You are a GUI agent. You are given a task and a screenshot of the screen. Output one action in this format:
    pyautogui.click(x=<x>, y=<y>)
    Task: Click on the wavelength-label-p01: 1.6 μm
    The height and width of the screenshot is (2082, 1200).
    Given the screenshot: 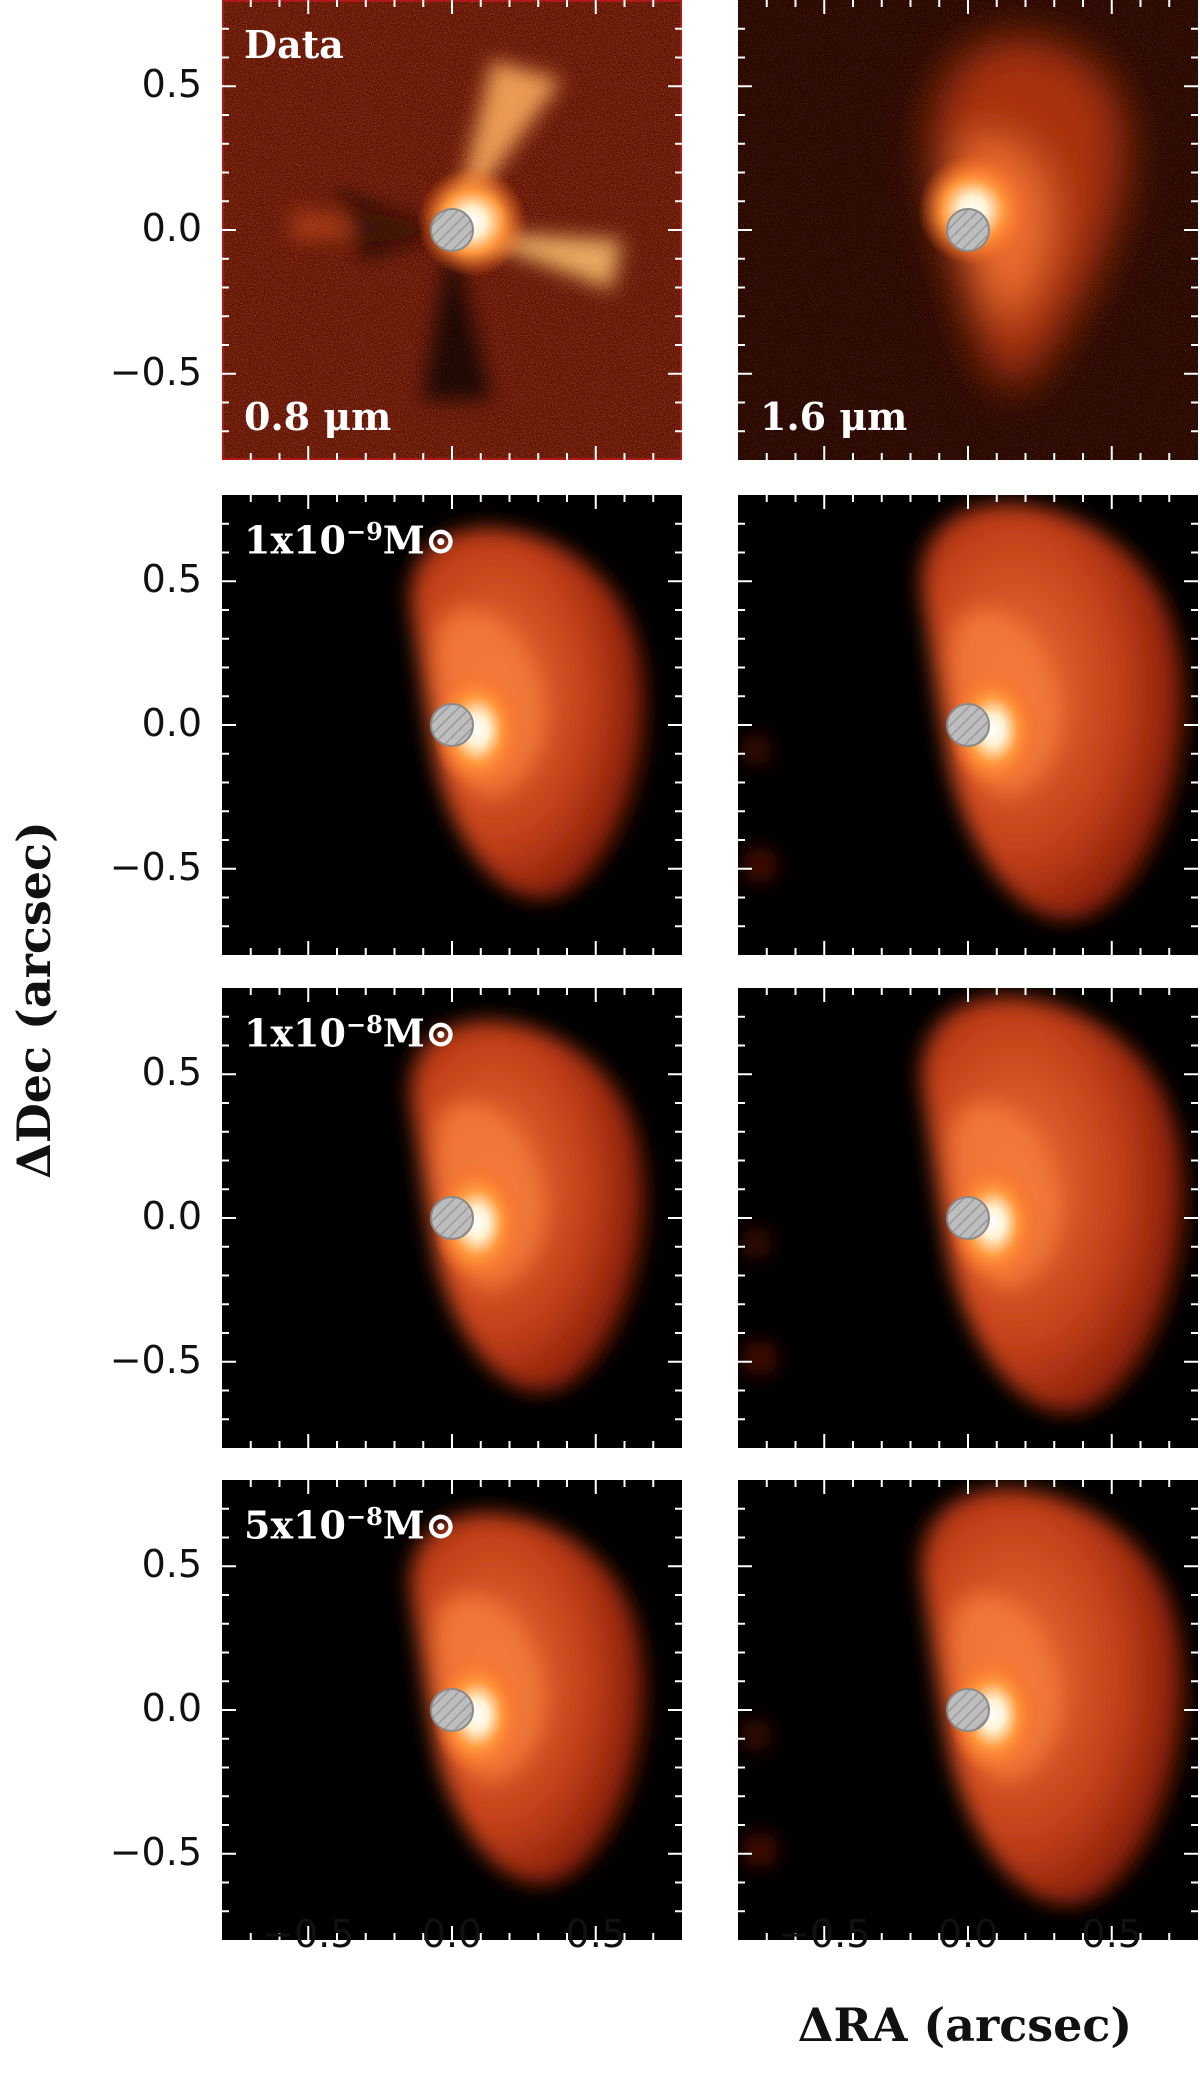 What is the action you would take?
    pyautogui.click(x=834, y=416)
    